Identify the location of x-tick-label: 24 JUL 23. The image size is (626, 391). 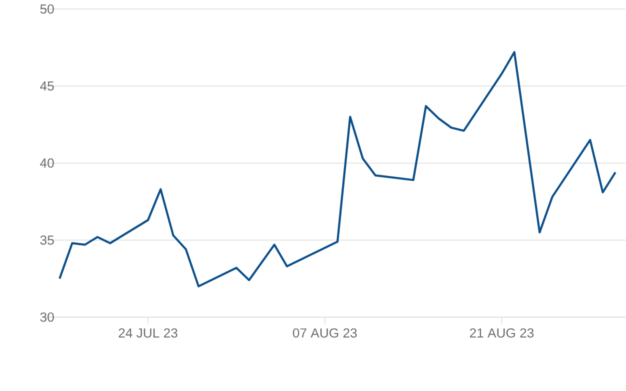
(148, 333).